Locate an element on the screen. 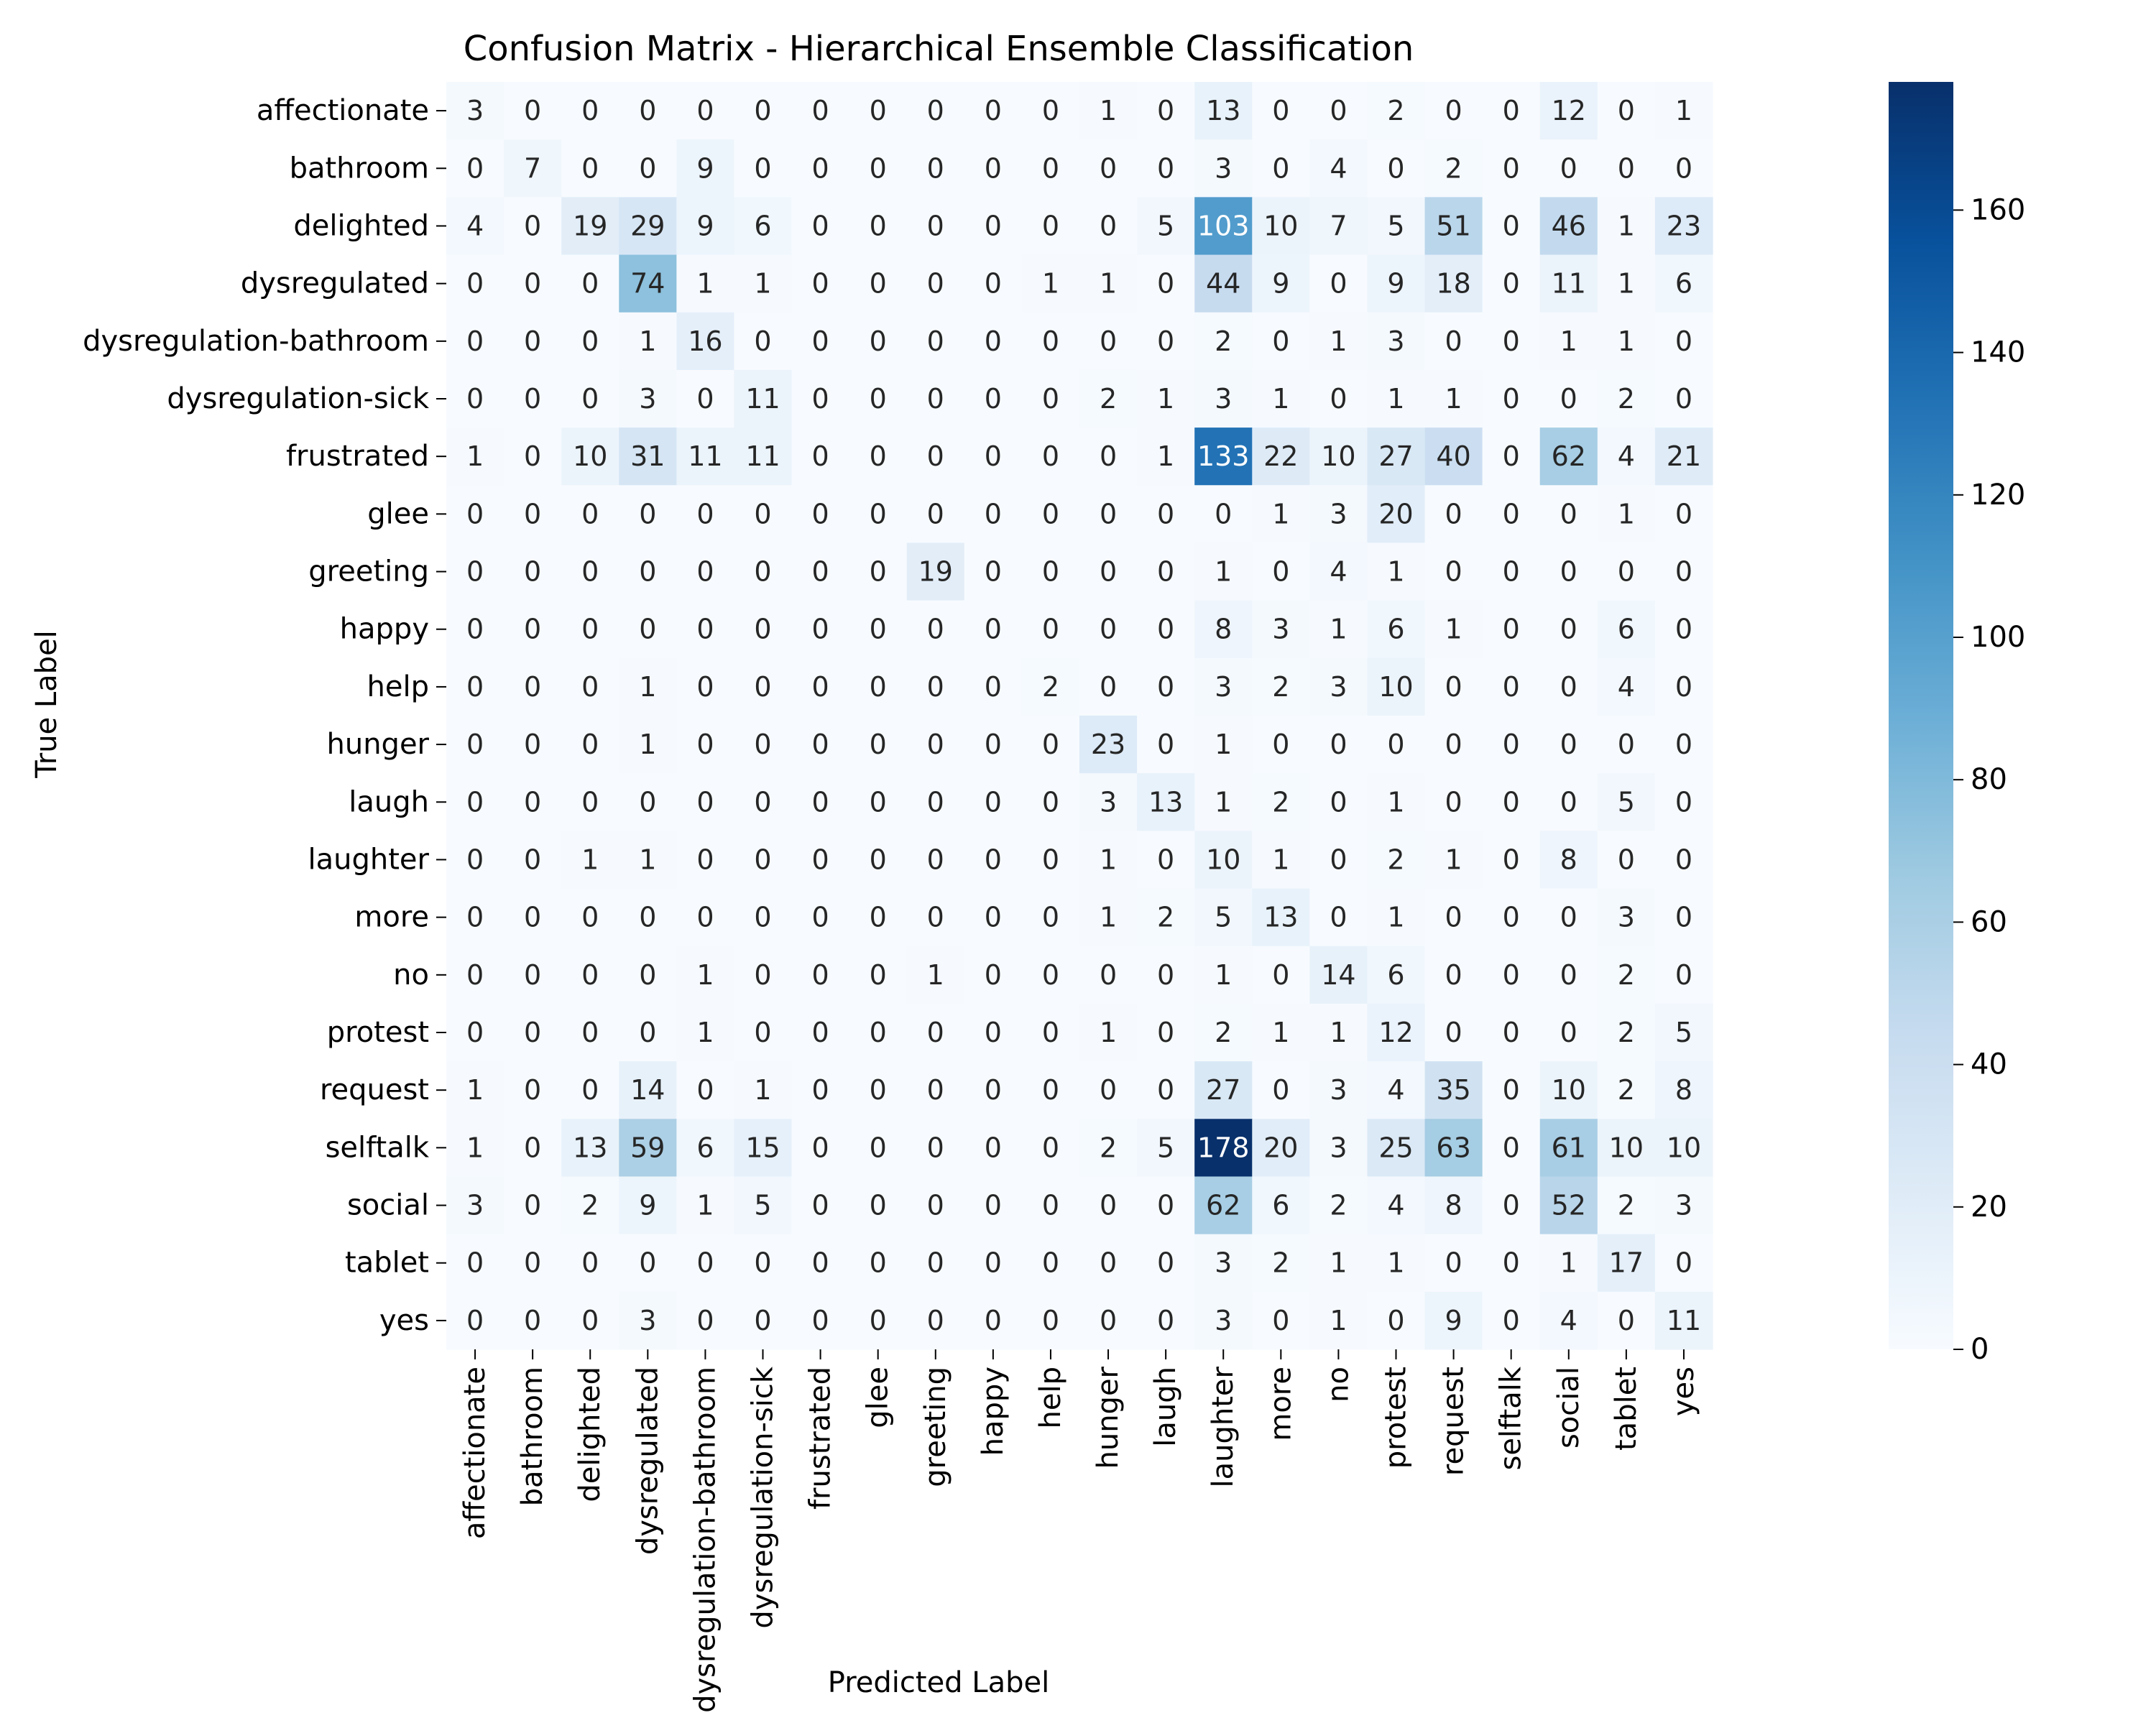 The height and width of the screenshot is (1728, 2156). x-tick-label: glee is located at coordinates (878, 1398).